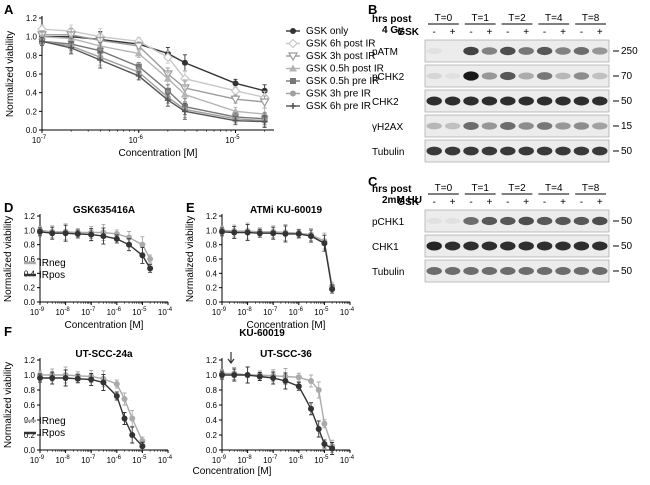 This screenshot has height=485, width=650. Describe the element at coordinates (373, 181) in the screenshot. I see `panel-label-c: C` at that location.